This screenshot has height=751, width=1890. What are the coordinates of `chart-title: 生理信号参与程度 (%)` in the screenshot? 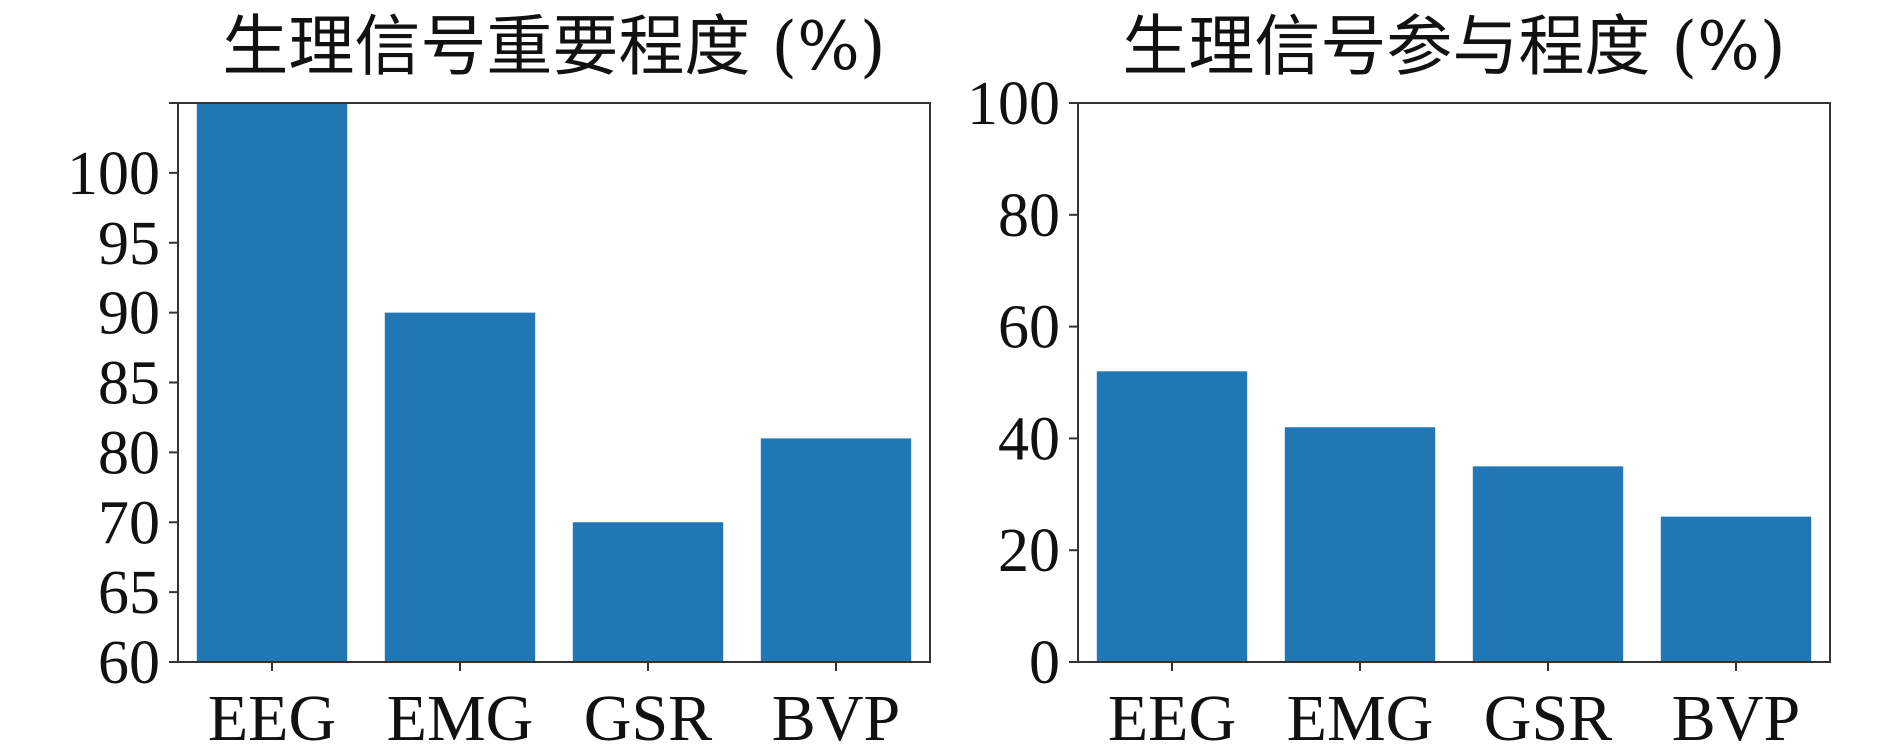 It's located at (1453, 46).